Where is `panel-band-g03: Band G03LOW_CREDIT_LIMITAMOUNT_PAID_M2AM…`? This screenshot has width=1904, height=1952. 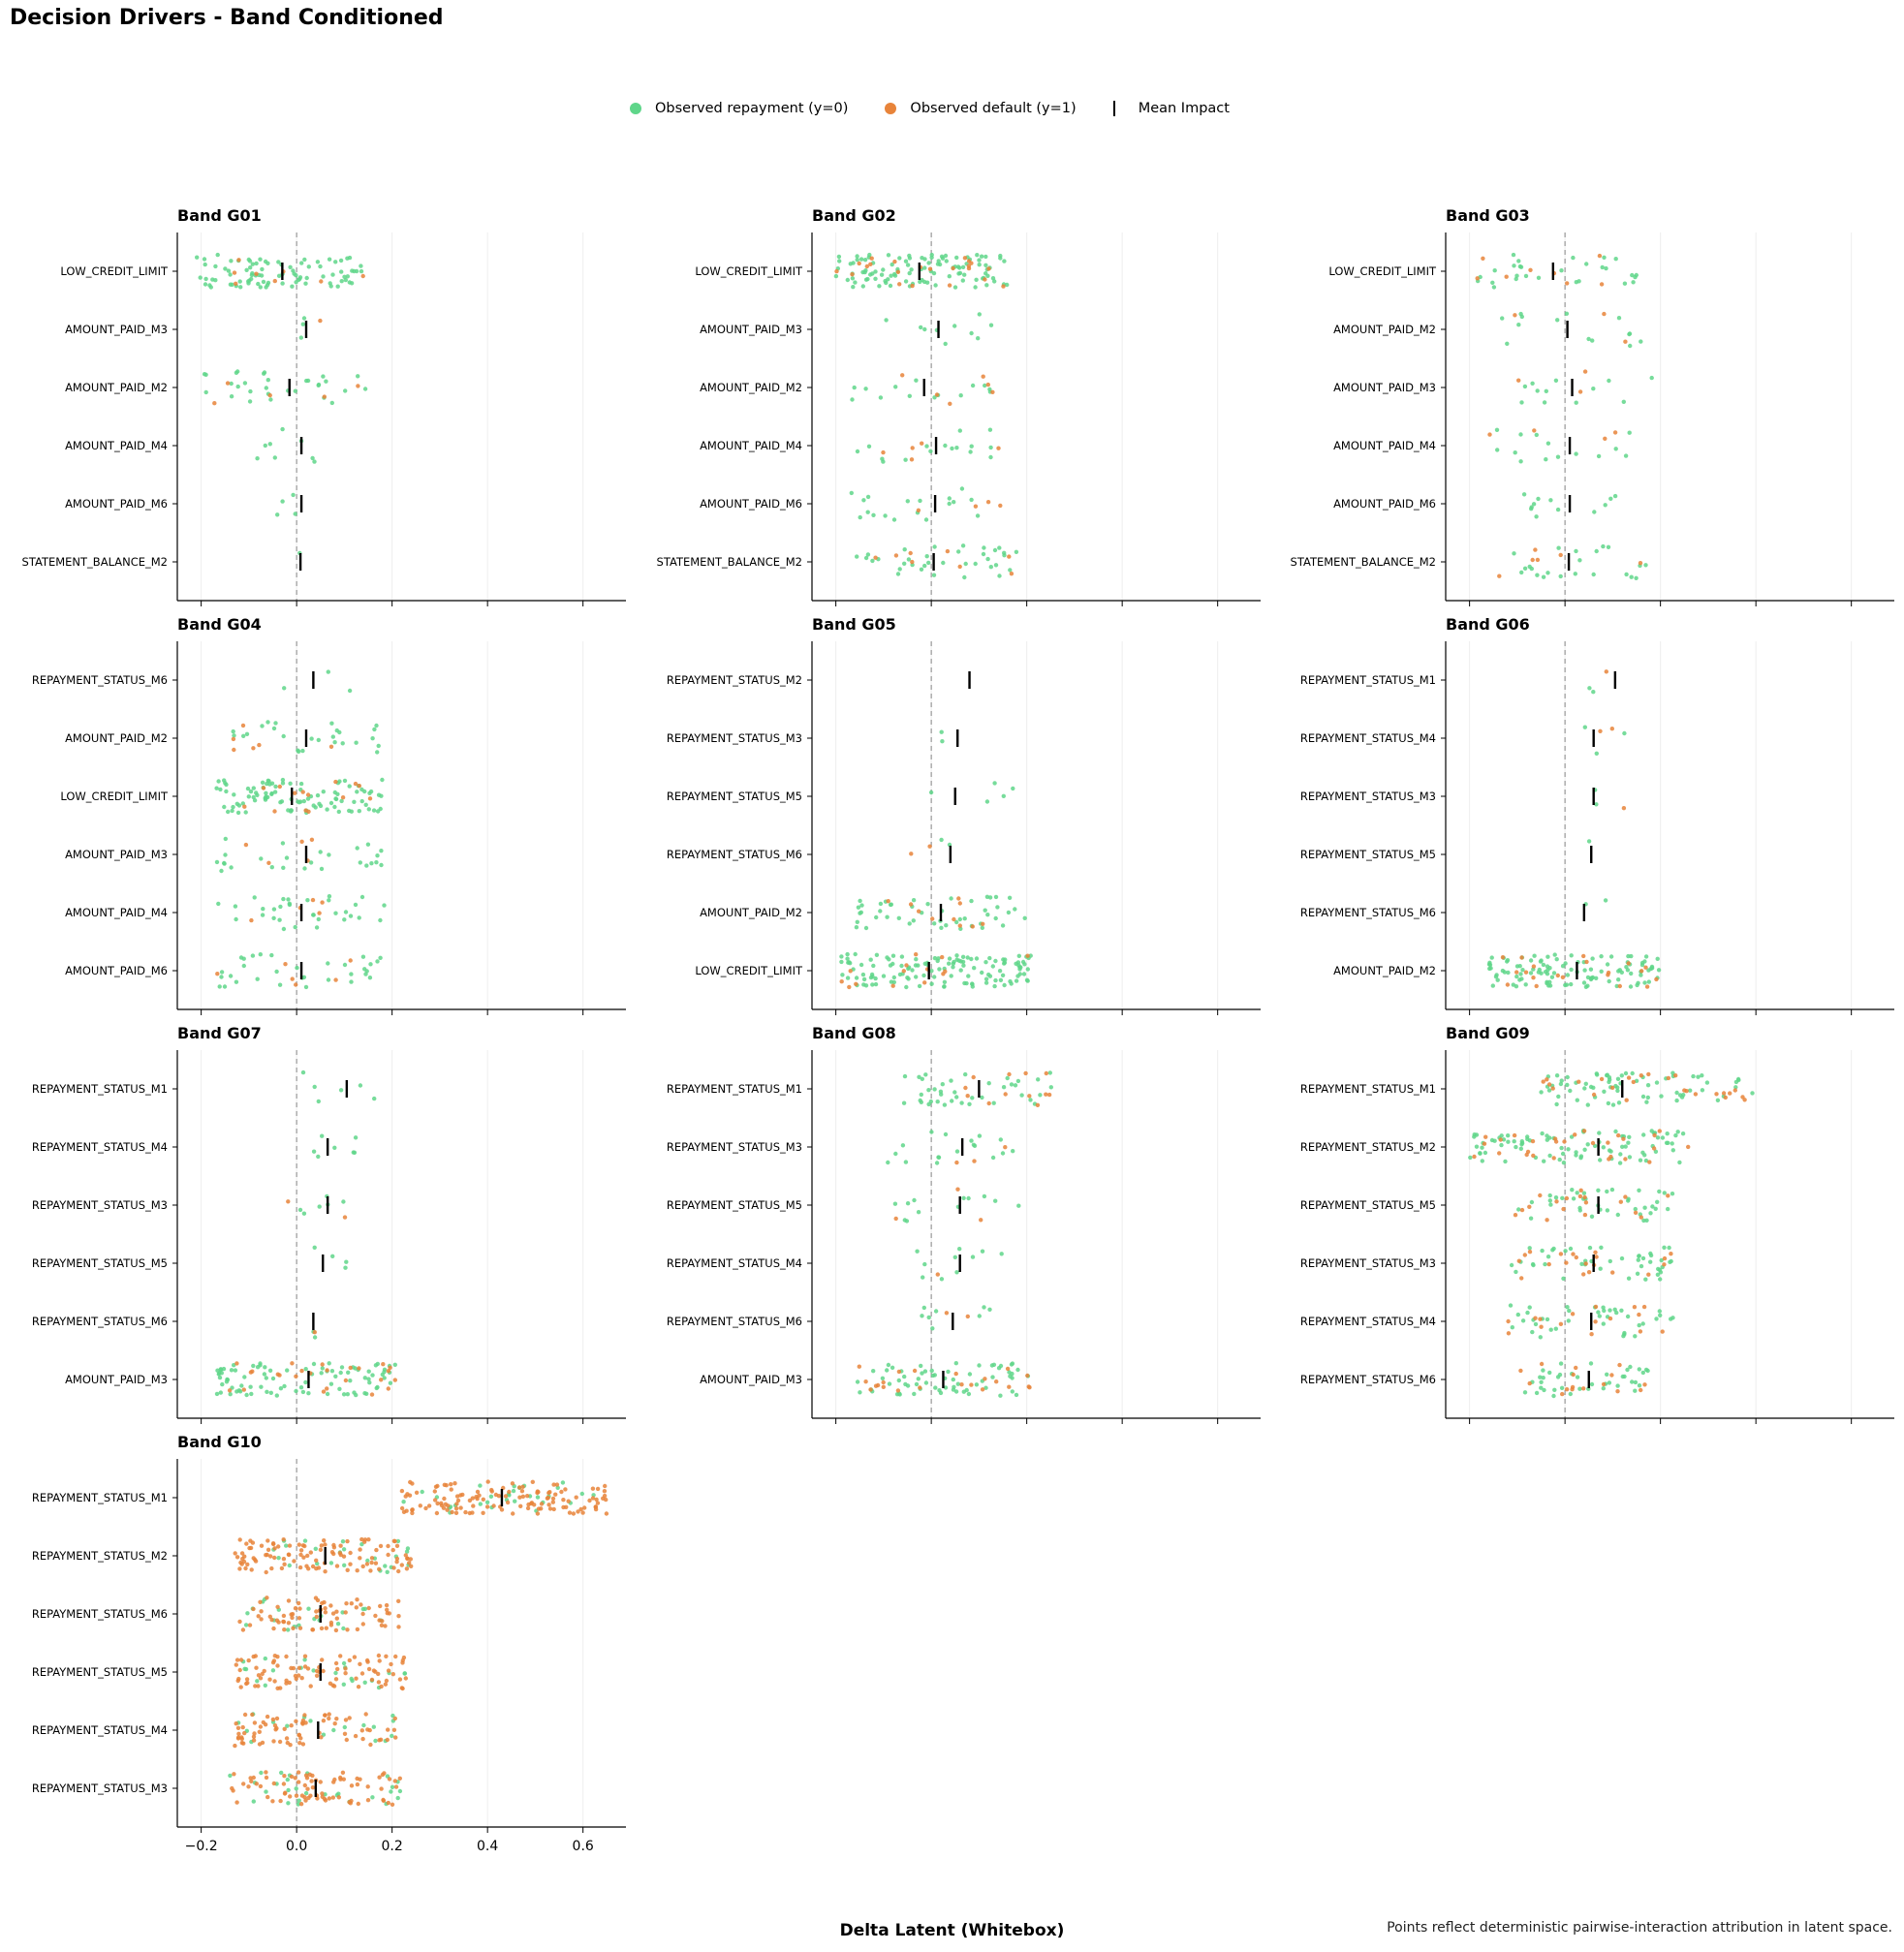
panel-band-g03: Band G03LOW_CREDIT_LIMITAMOUNT_PAID_M2AM… is located at coordinates (1592, 406).